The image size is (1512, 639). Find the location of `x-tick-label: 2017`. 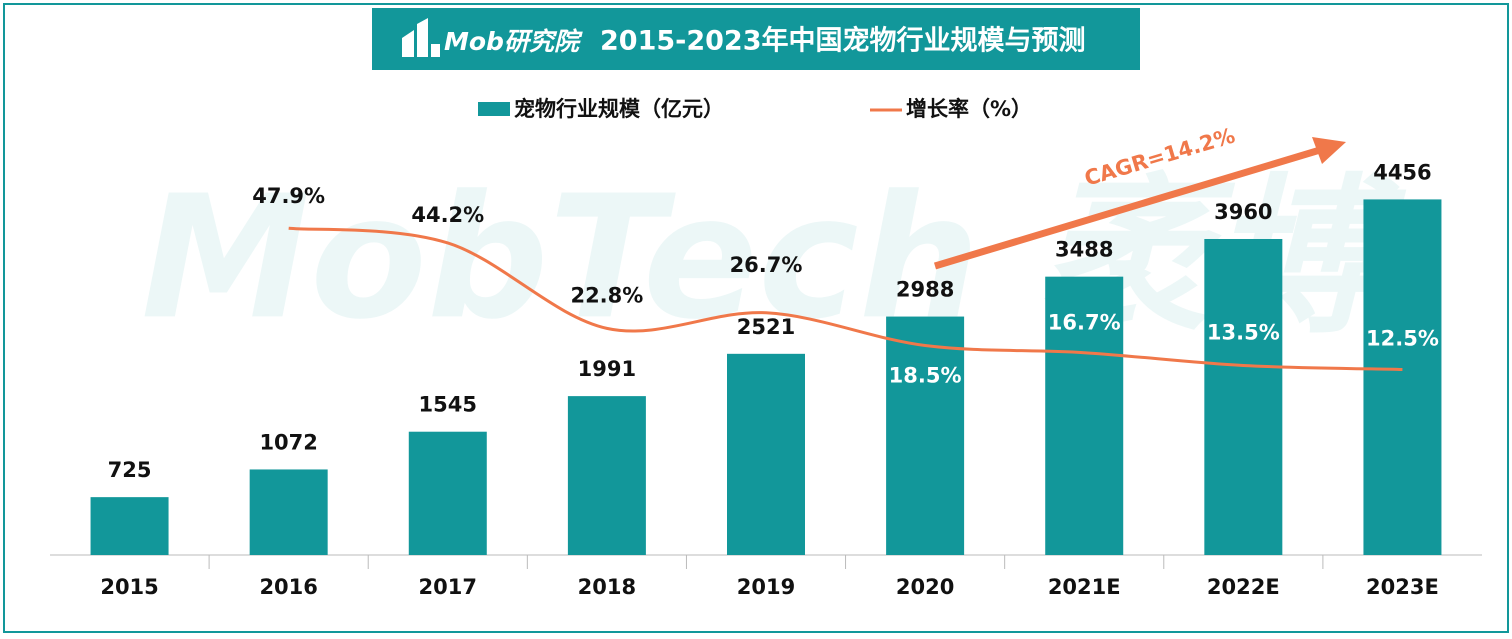

x-tick-label: 2017 is located at coordinates (448, 587).